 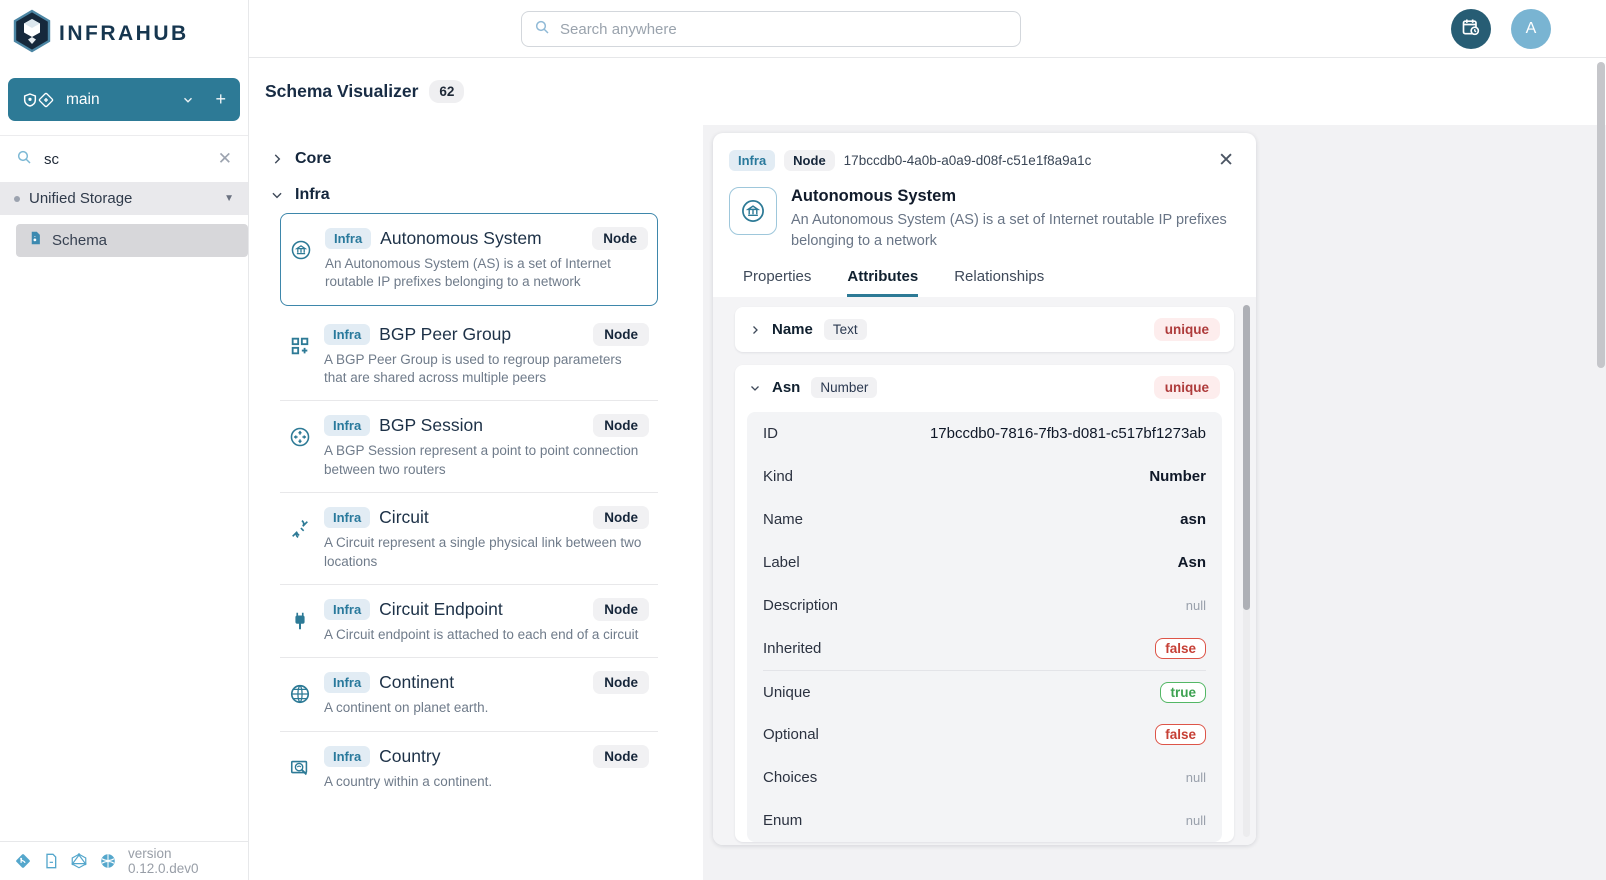 I want to click on chevron-right-icon, so click(x=277, y=159).